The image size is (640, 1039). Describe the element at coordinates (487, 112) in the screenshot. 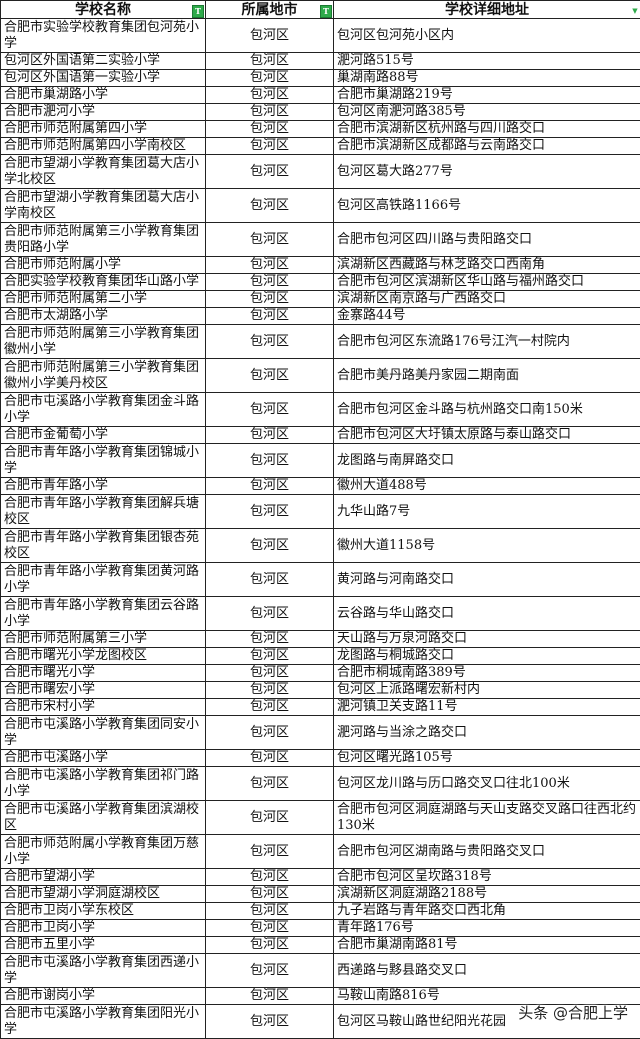

I see `address-cell: 包河区南淝河路385号` at that location.